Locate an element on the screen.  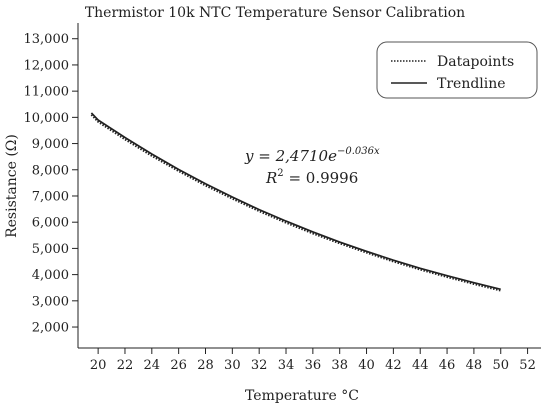
x-tick-label: 22 is located at coordinates (125, 365).